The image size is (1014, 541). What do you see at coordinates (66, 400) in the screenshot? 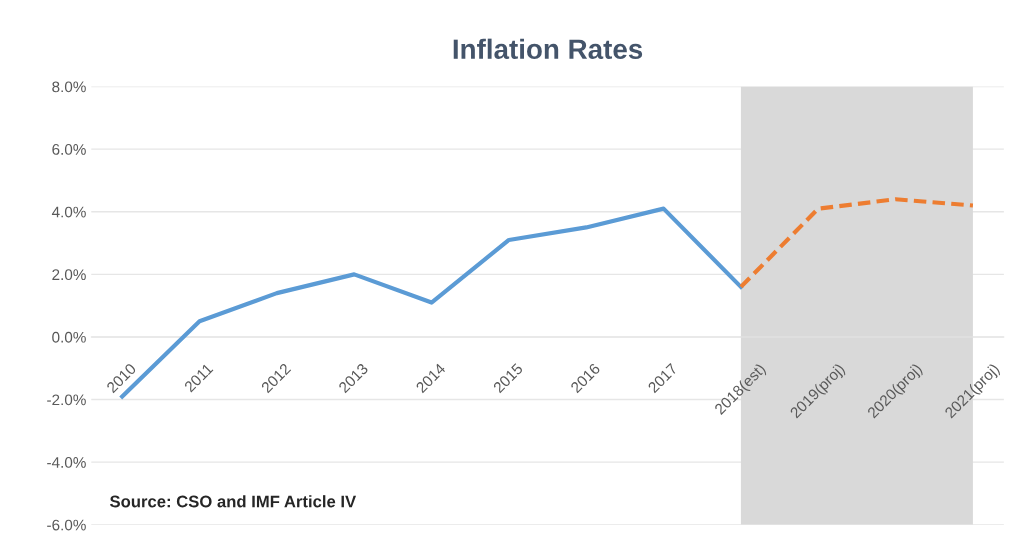
I see `y-tick-label: -2.0%` at bounding box center [66, 400].